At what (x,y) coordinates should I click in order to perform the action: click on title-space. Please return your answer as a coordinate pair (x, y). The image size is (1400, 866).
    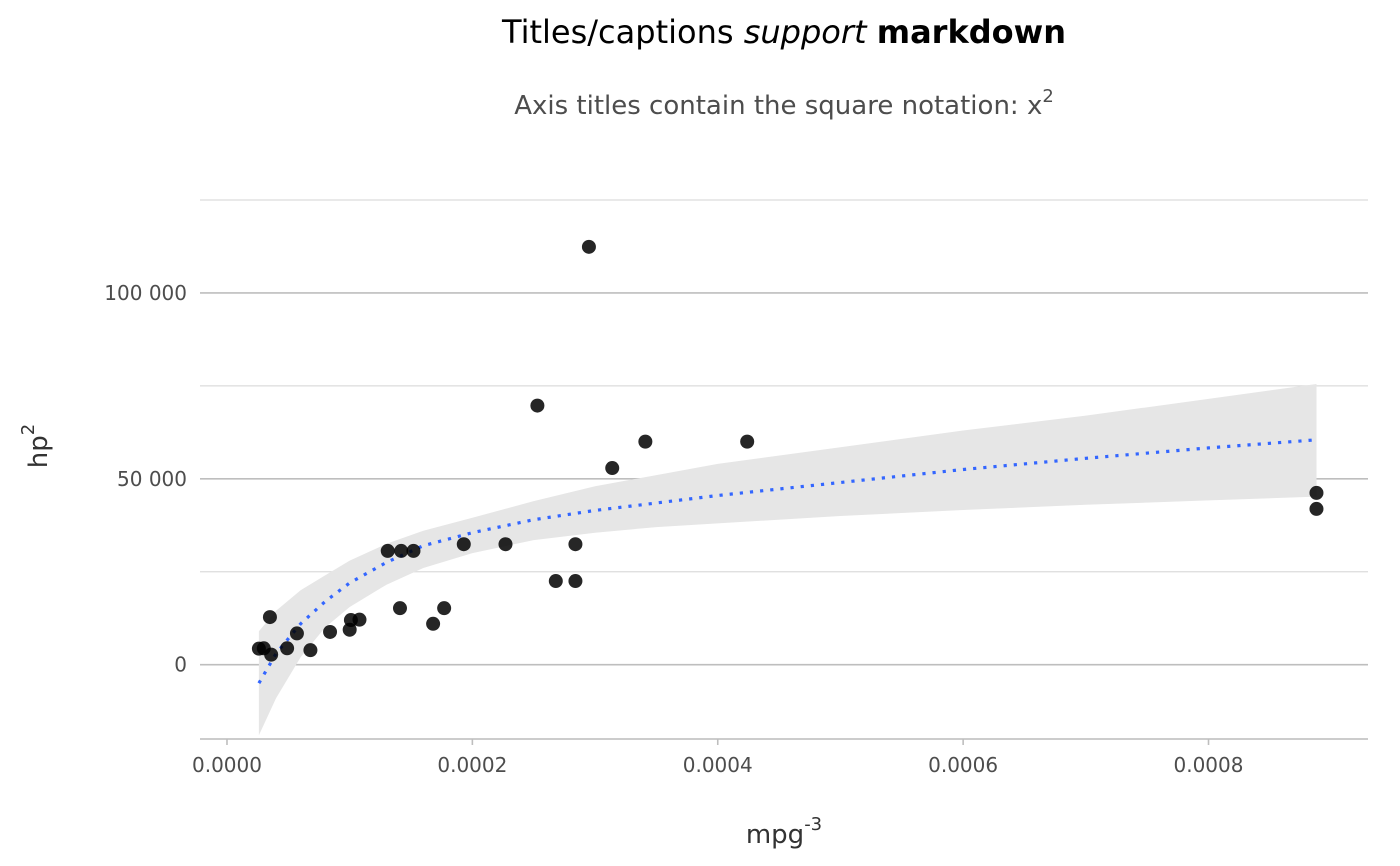
    Looking at the image, I should click on (872, 32).